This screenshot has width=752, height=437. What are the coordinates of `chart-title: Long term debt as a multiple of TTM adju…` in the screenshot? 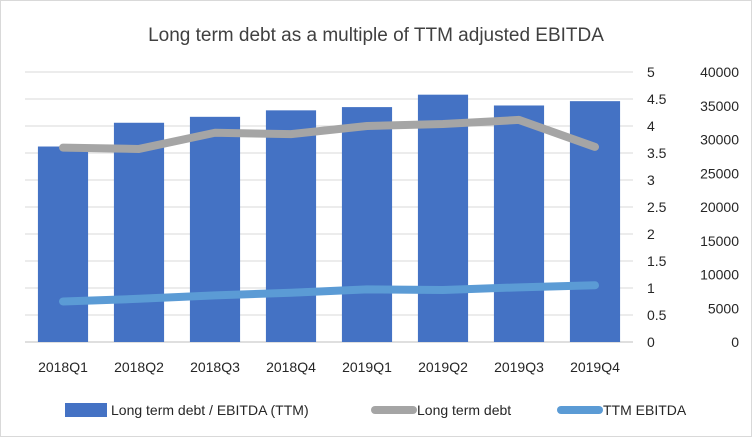 It's located at (376, 35).